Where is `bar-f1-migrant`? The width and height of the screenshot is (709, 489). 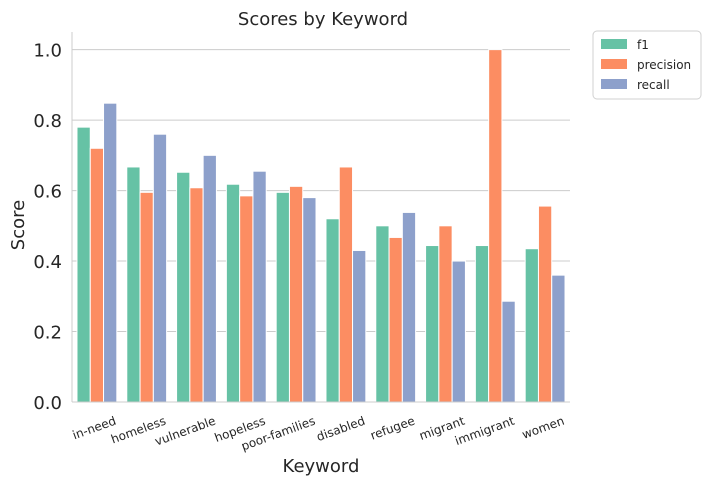 bar-f1-migrant is located at coordinates (432, 324).